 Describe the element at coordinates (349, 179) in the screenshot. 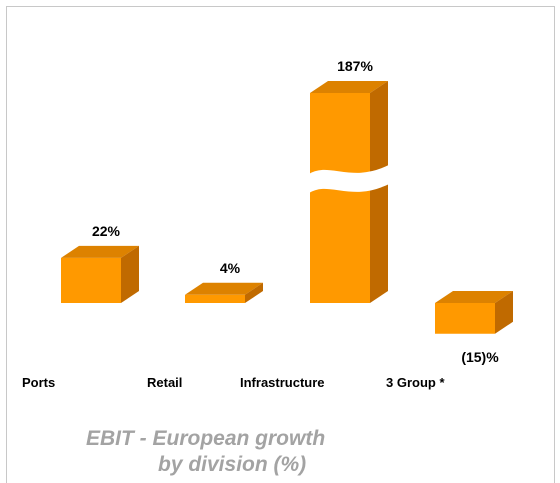

I see `axis-break-icon` at that location.